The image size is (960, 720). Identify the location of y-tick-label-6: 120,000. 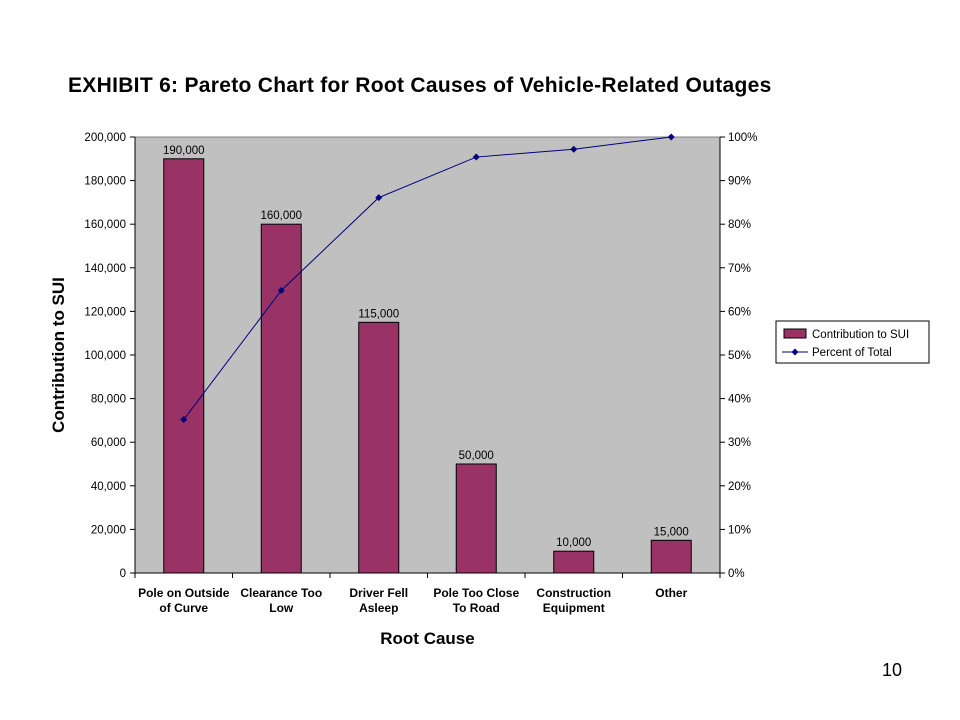
(105, 312).